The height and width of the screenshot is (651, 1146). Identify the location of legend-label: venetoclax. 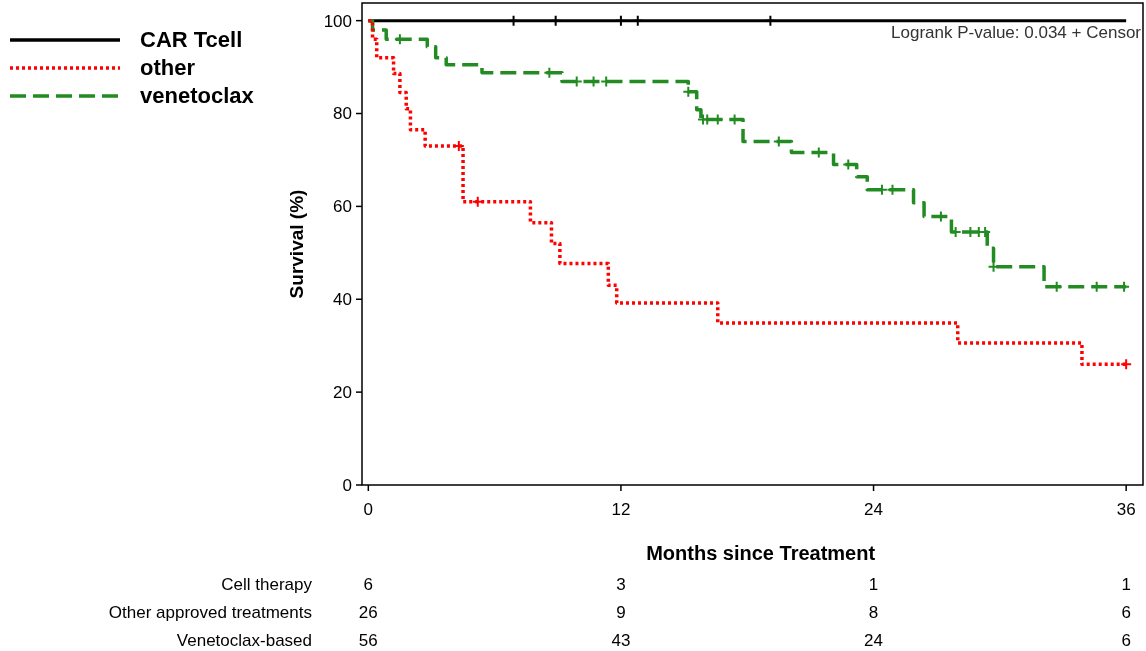
(197, 95).